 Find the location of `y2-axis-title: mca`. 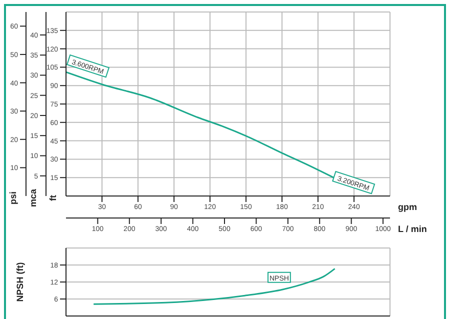

y2-axis-title: mca is located at coordinates (33, 198).